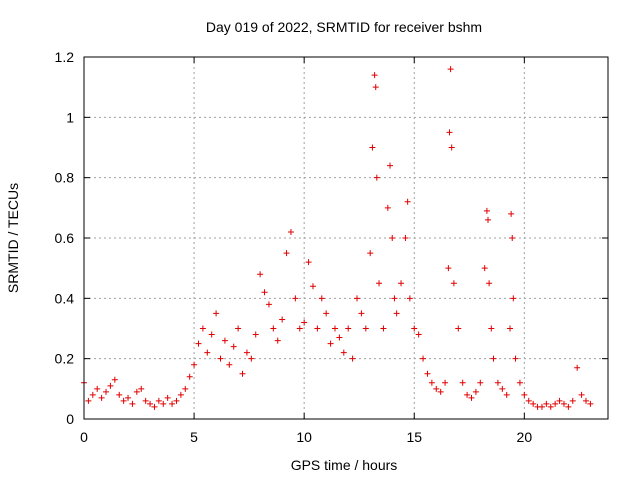  What do you see at coordinates (304, 437) in the screenshot?
I see `x-tick-label: 10` at bounding box center [304, 437].